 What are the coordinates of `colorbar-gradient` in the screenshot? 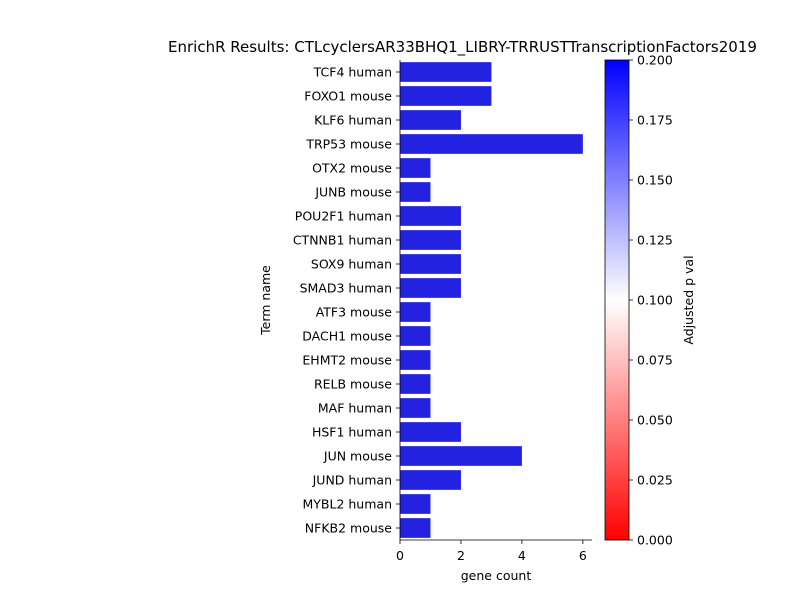 It's located at (617, 300).